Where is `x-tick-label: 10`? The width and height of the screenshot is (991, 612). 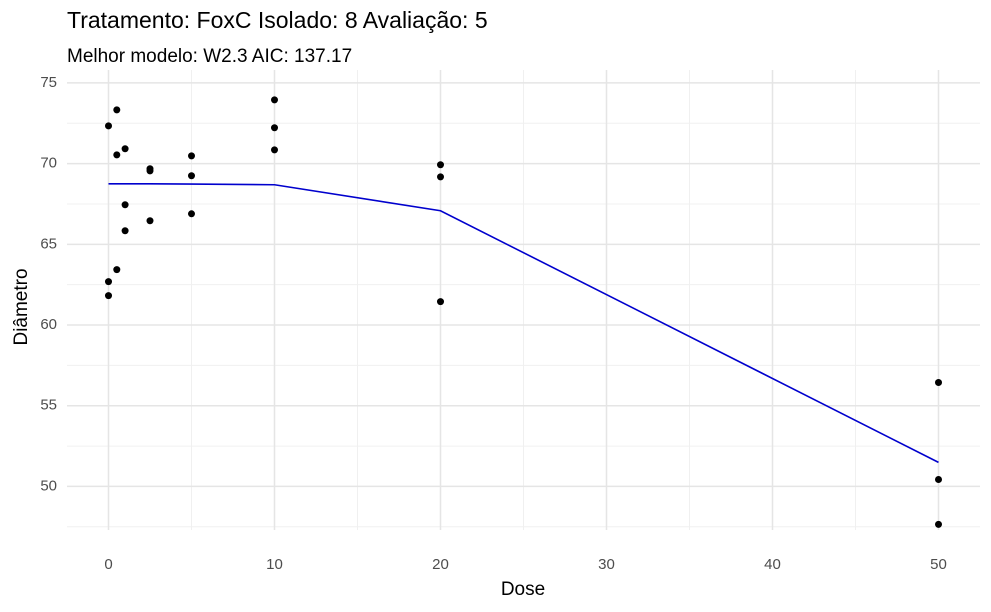 x-tick-label: 10 is located at coordinates (274, 564).